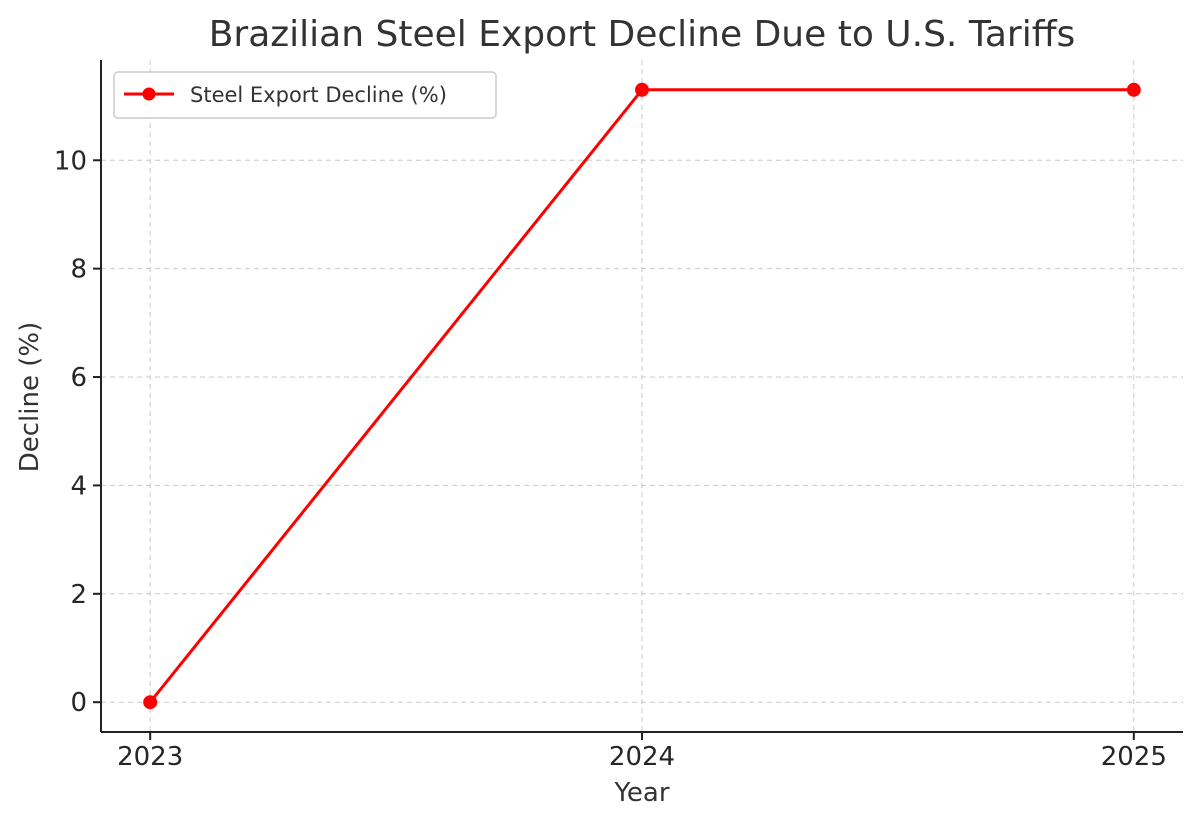 The image size is (1200, 825). What do you see at coordinates (1134, 757) in the screenshot?
I see `x-tick-label: 2025` at bounding box center [1134, 757].